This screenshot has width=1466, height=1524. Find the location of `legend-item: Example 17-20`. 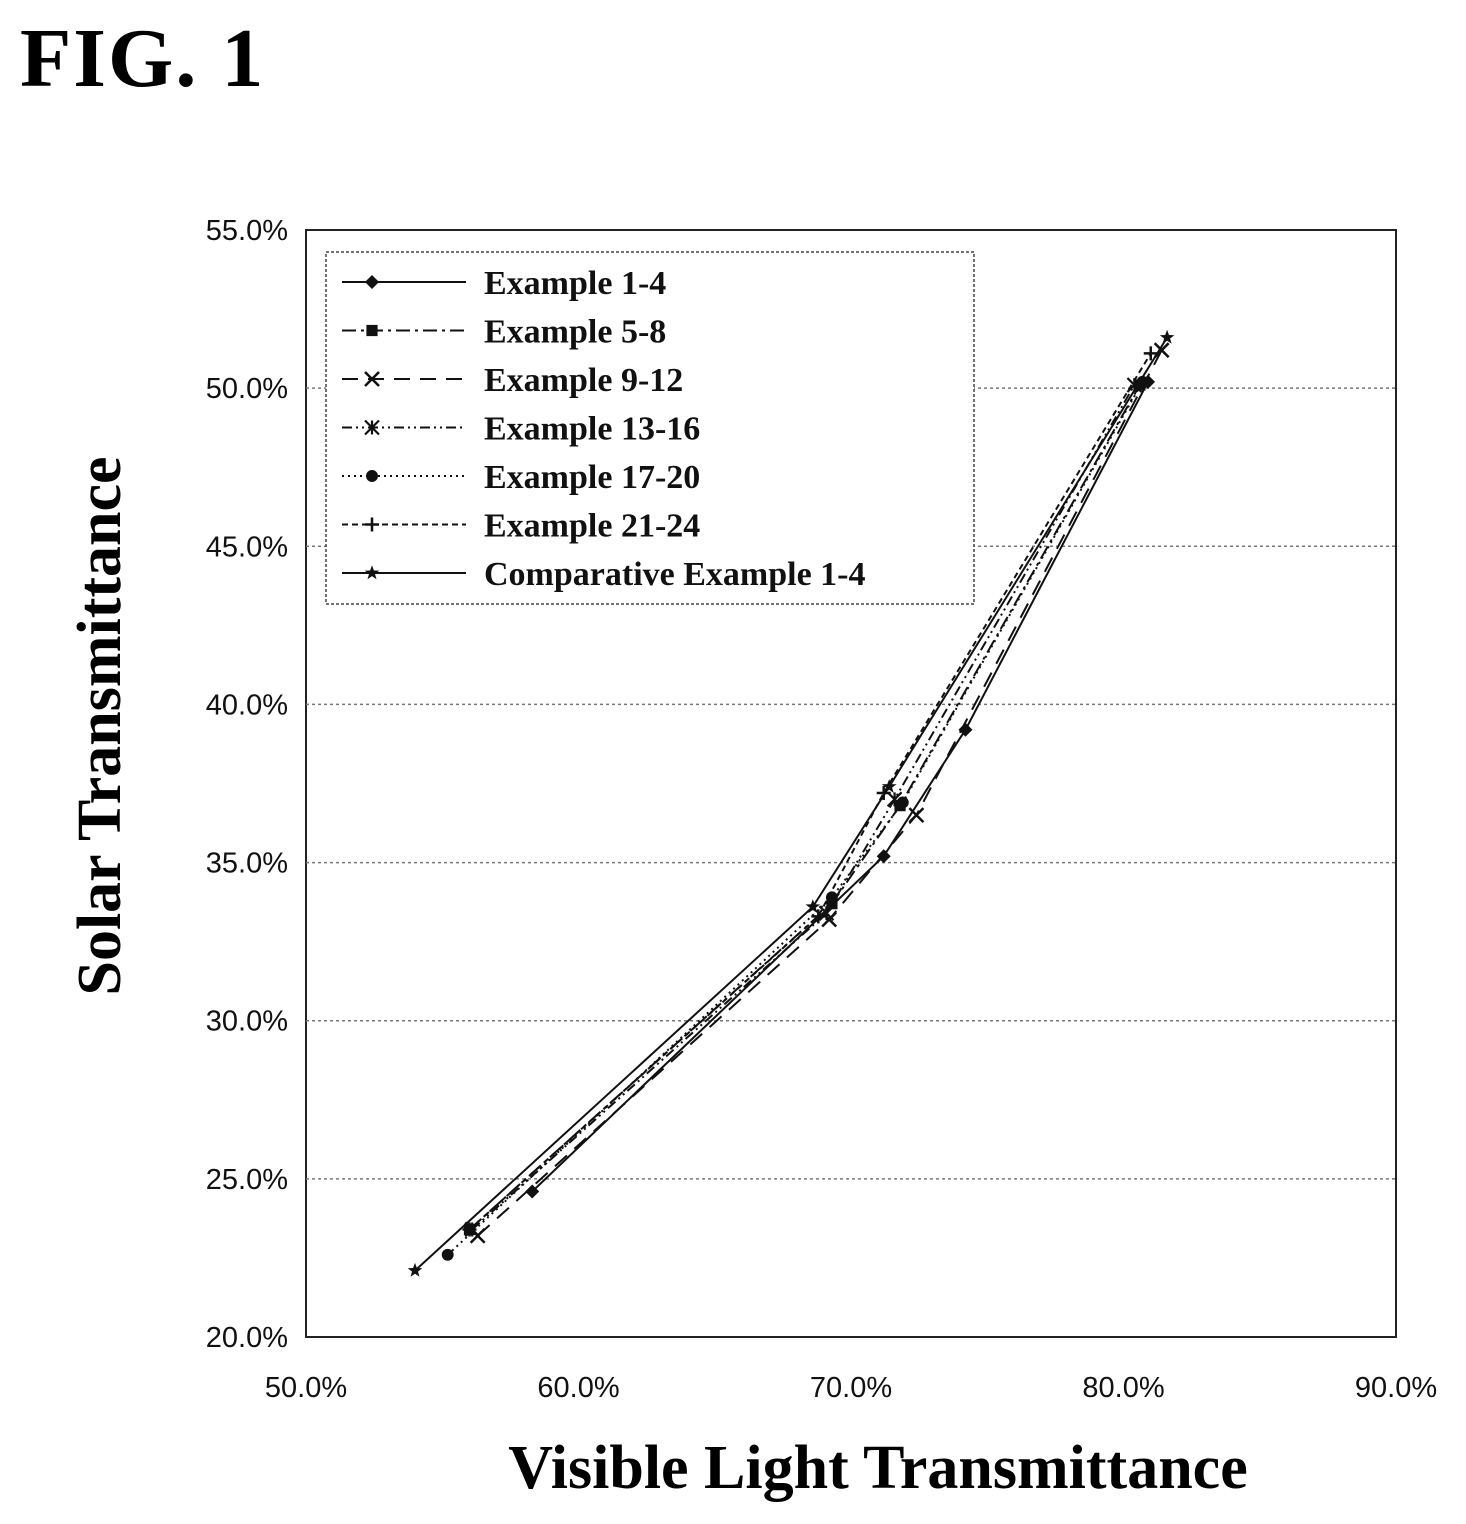

legend-item: Example 17-20 is located at coordinates (521, 477).